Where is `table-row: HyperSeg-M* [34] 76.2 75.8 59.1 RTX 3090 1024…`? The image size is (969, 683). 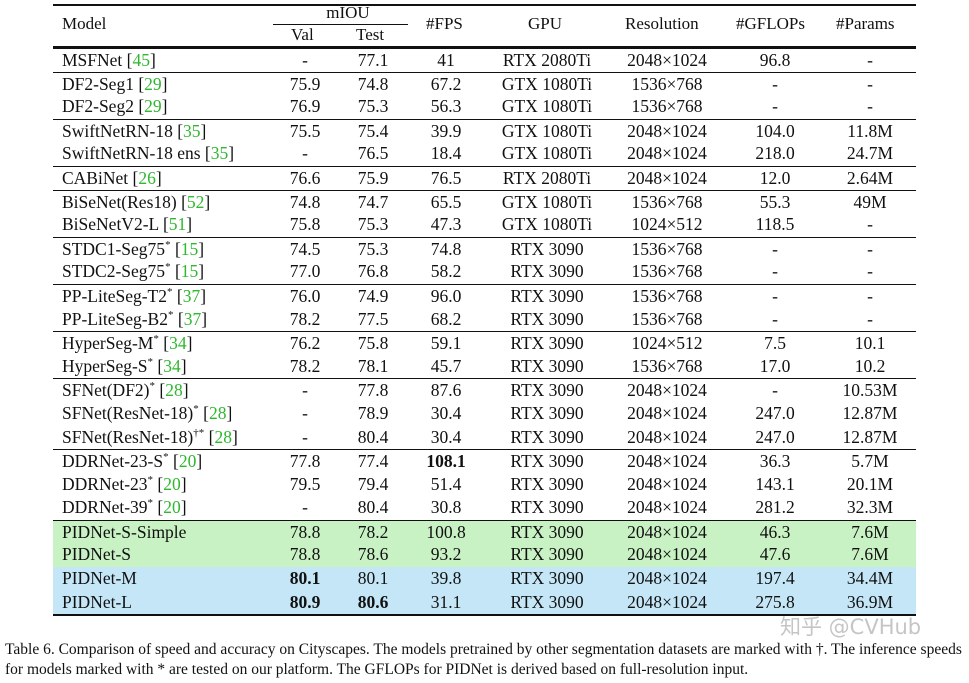 table-row: HyperSeg-M* [34] 76.2 75.8 59.1 RTX 3090 1024… is located at coordinates (484, 343).